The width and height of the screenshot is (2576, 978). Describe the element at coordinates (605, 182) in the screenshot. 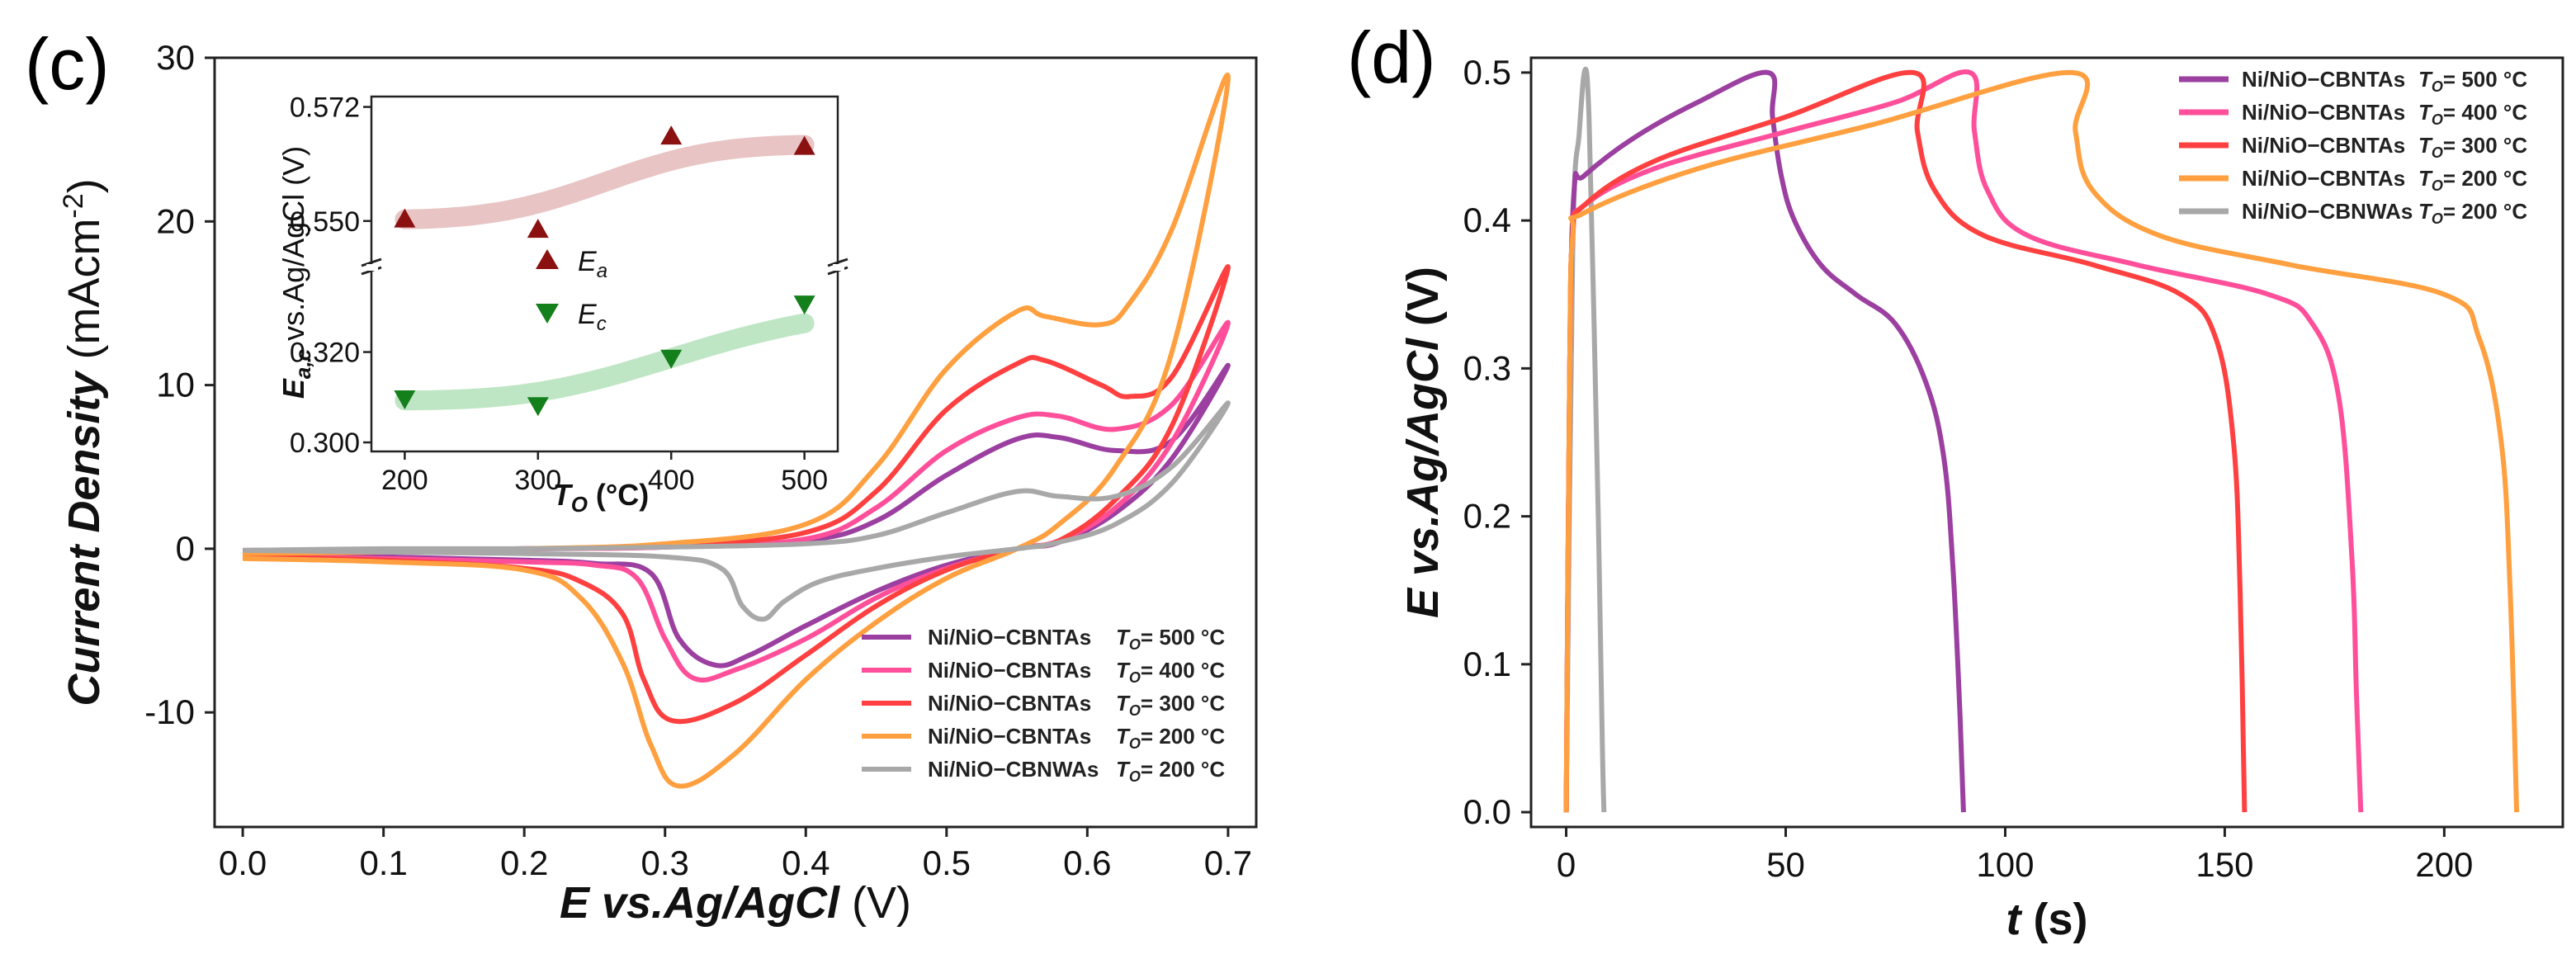

I see `inset-trend-band-ea` at that location.